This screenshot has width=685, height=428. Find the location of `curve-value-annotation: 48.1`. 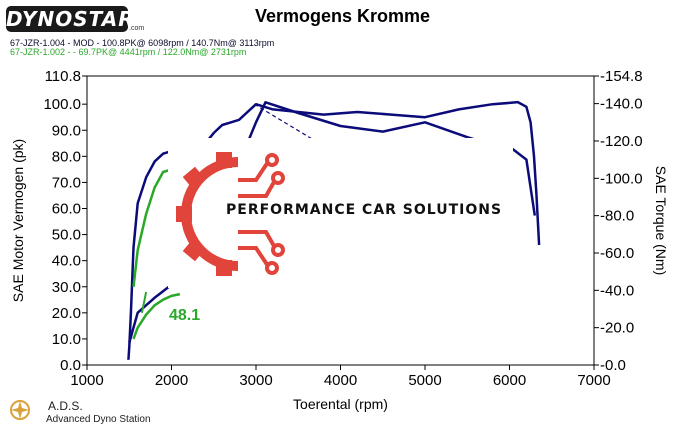

curve-value-annotation: 48.1 is located at coordinates (185, 315).